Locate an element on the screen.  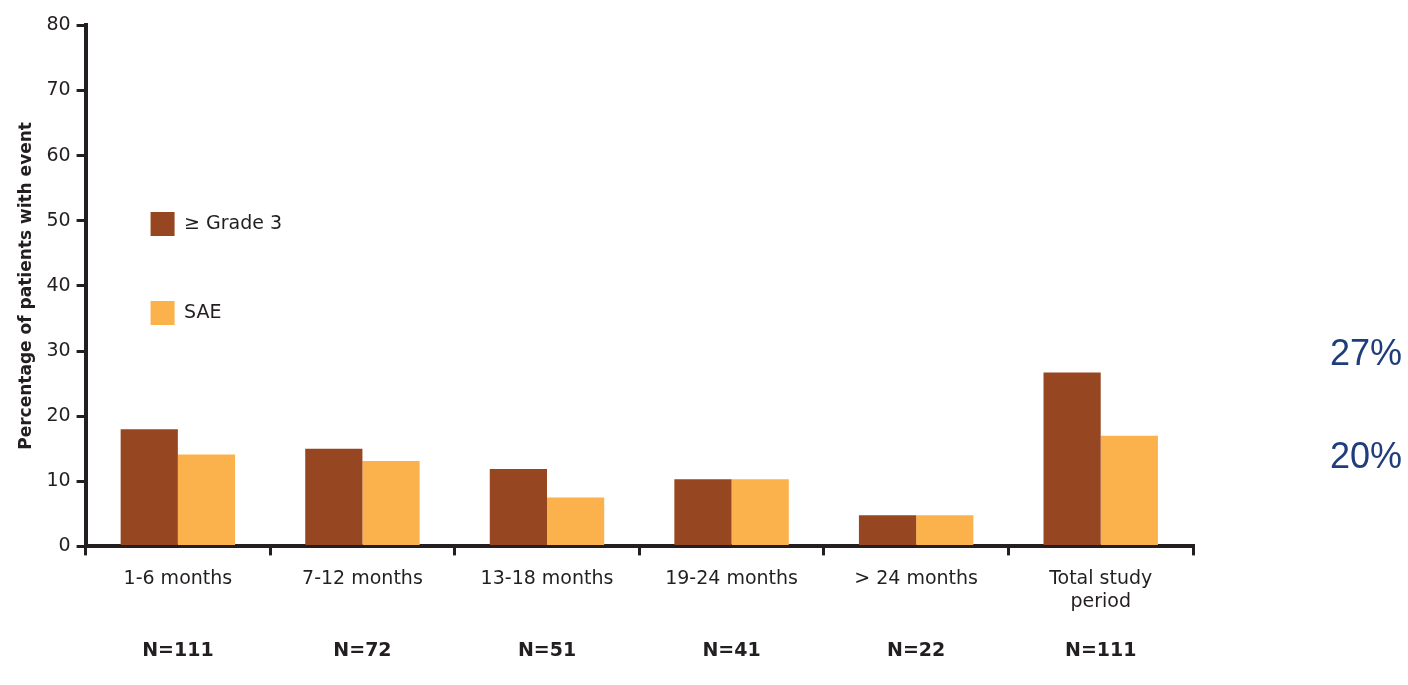
y-tick-label: 30 is located at coordinates (58, 348).